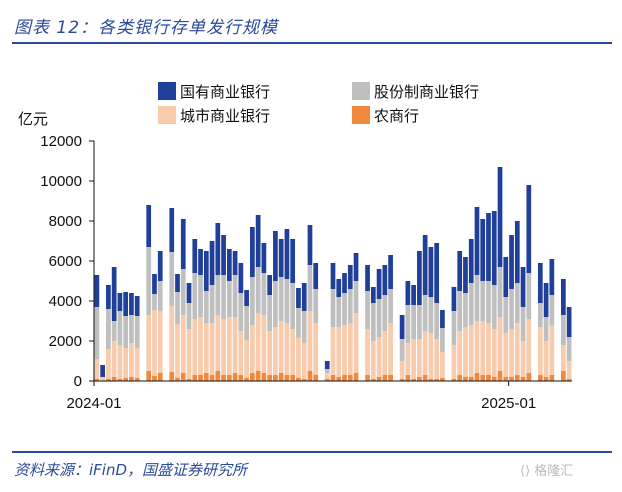 This screenshot has width=622, height=492. Describe the element at coordinates (547, 471) in the screenshot. I see `watermark-logo: ⟨⟩ 格隆汇` at that location.